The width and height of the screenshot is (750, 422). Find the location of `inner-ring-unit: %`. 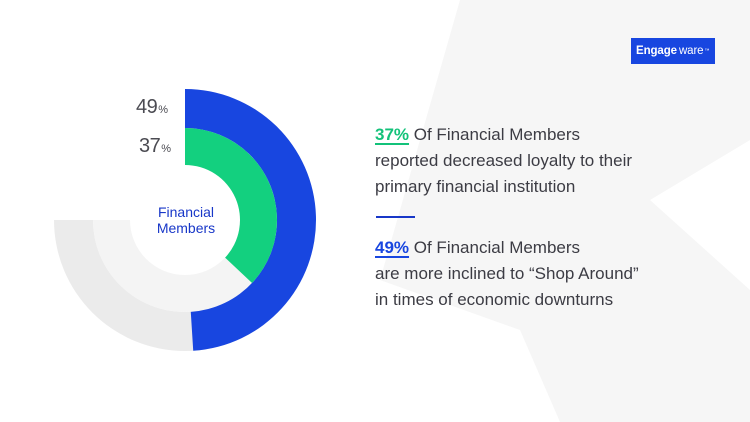

inner-ring-unit: % is located at coordinates (166, 149).